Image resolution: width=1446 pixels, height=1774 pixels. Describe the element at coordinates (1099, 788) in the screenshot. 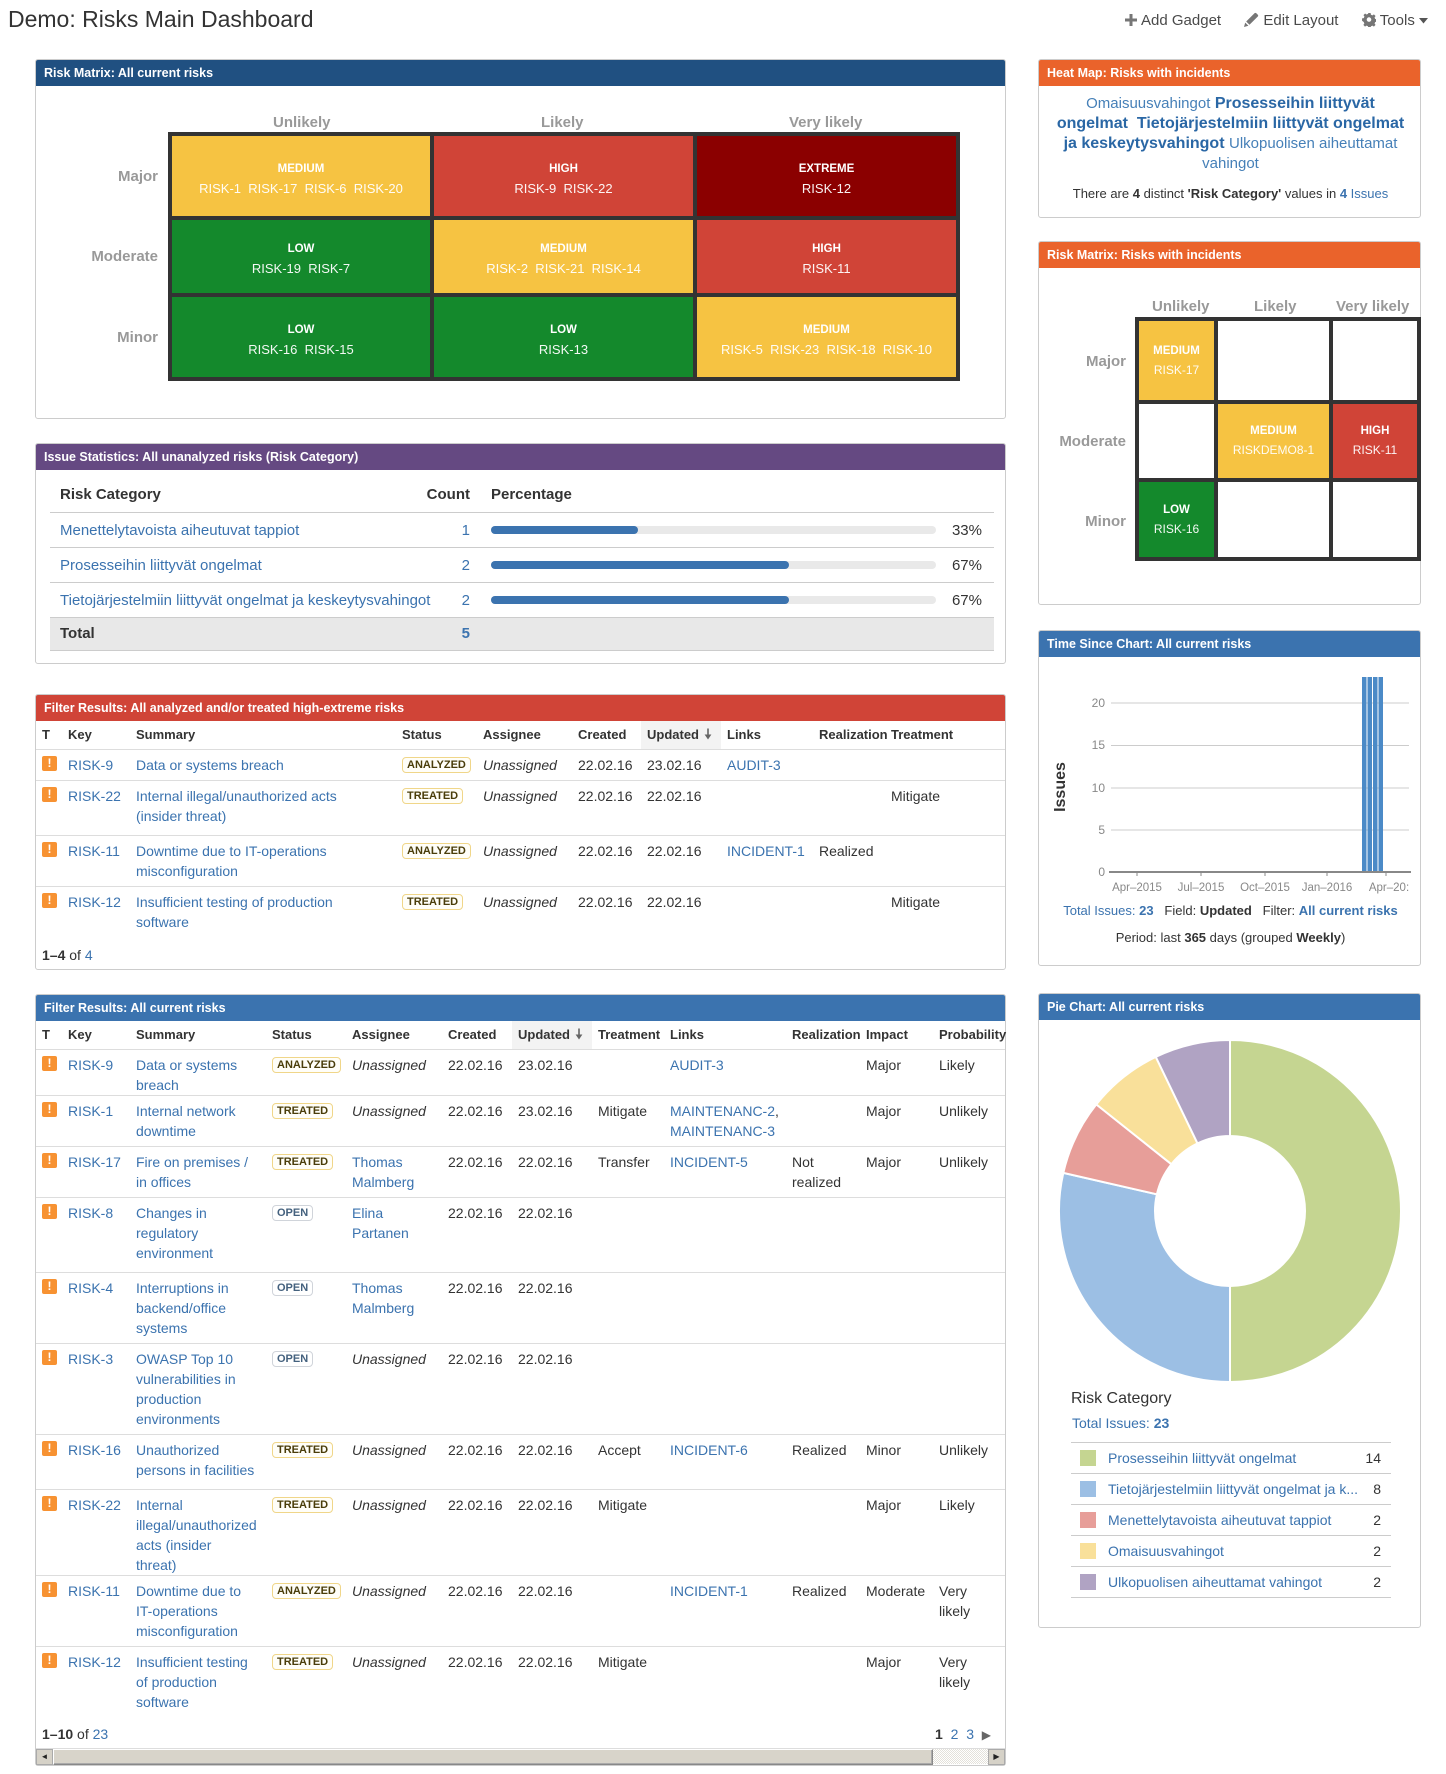

I see `svg-text: 10` at that location.